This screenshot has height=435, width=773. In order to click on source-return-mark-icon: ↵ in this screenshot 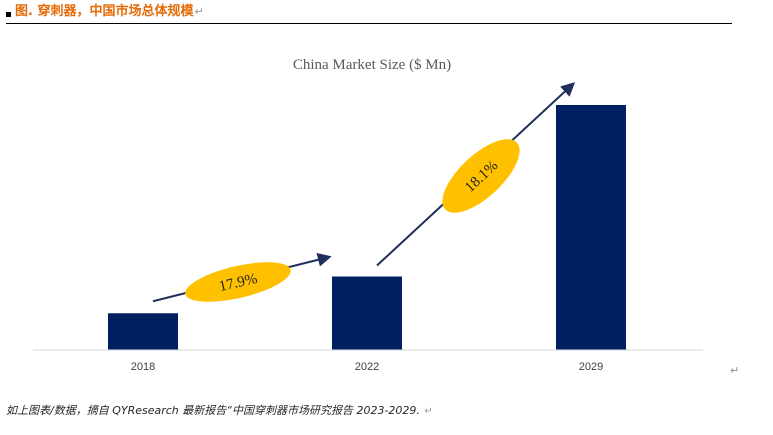, I will do `click(428, 411)`.